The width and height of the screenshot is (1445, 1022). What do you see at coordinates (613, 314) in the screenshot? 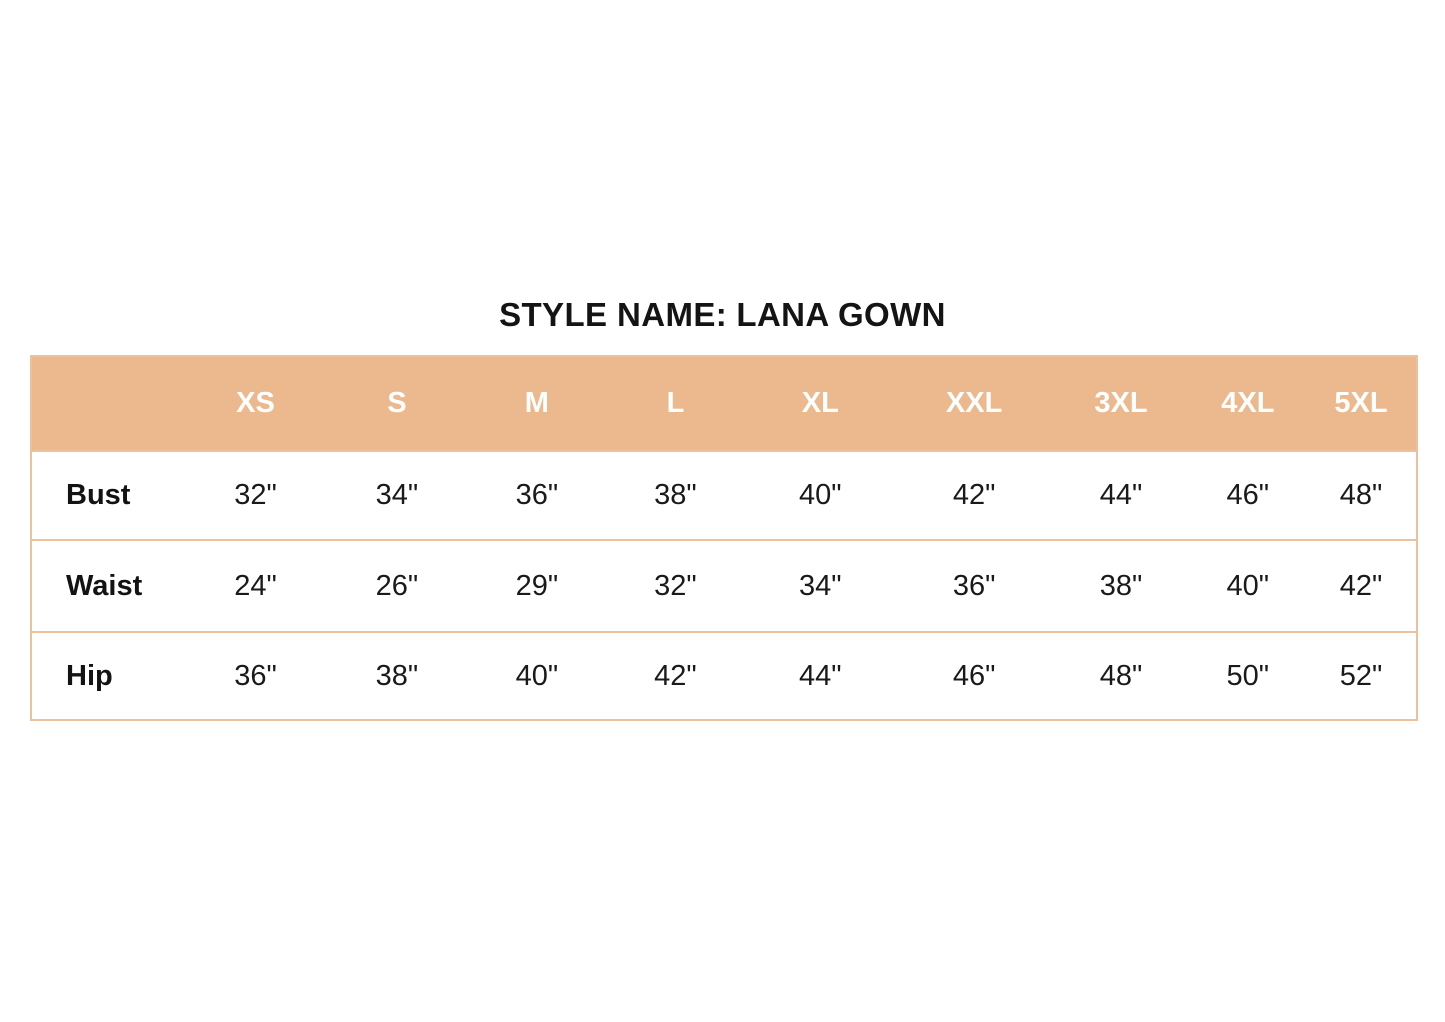
I see `title-prefix: STYLE NAME:` at bounding box center [613, 314].